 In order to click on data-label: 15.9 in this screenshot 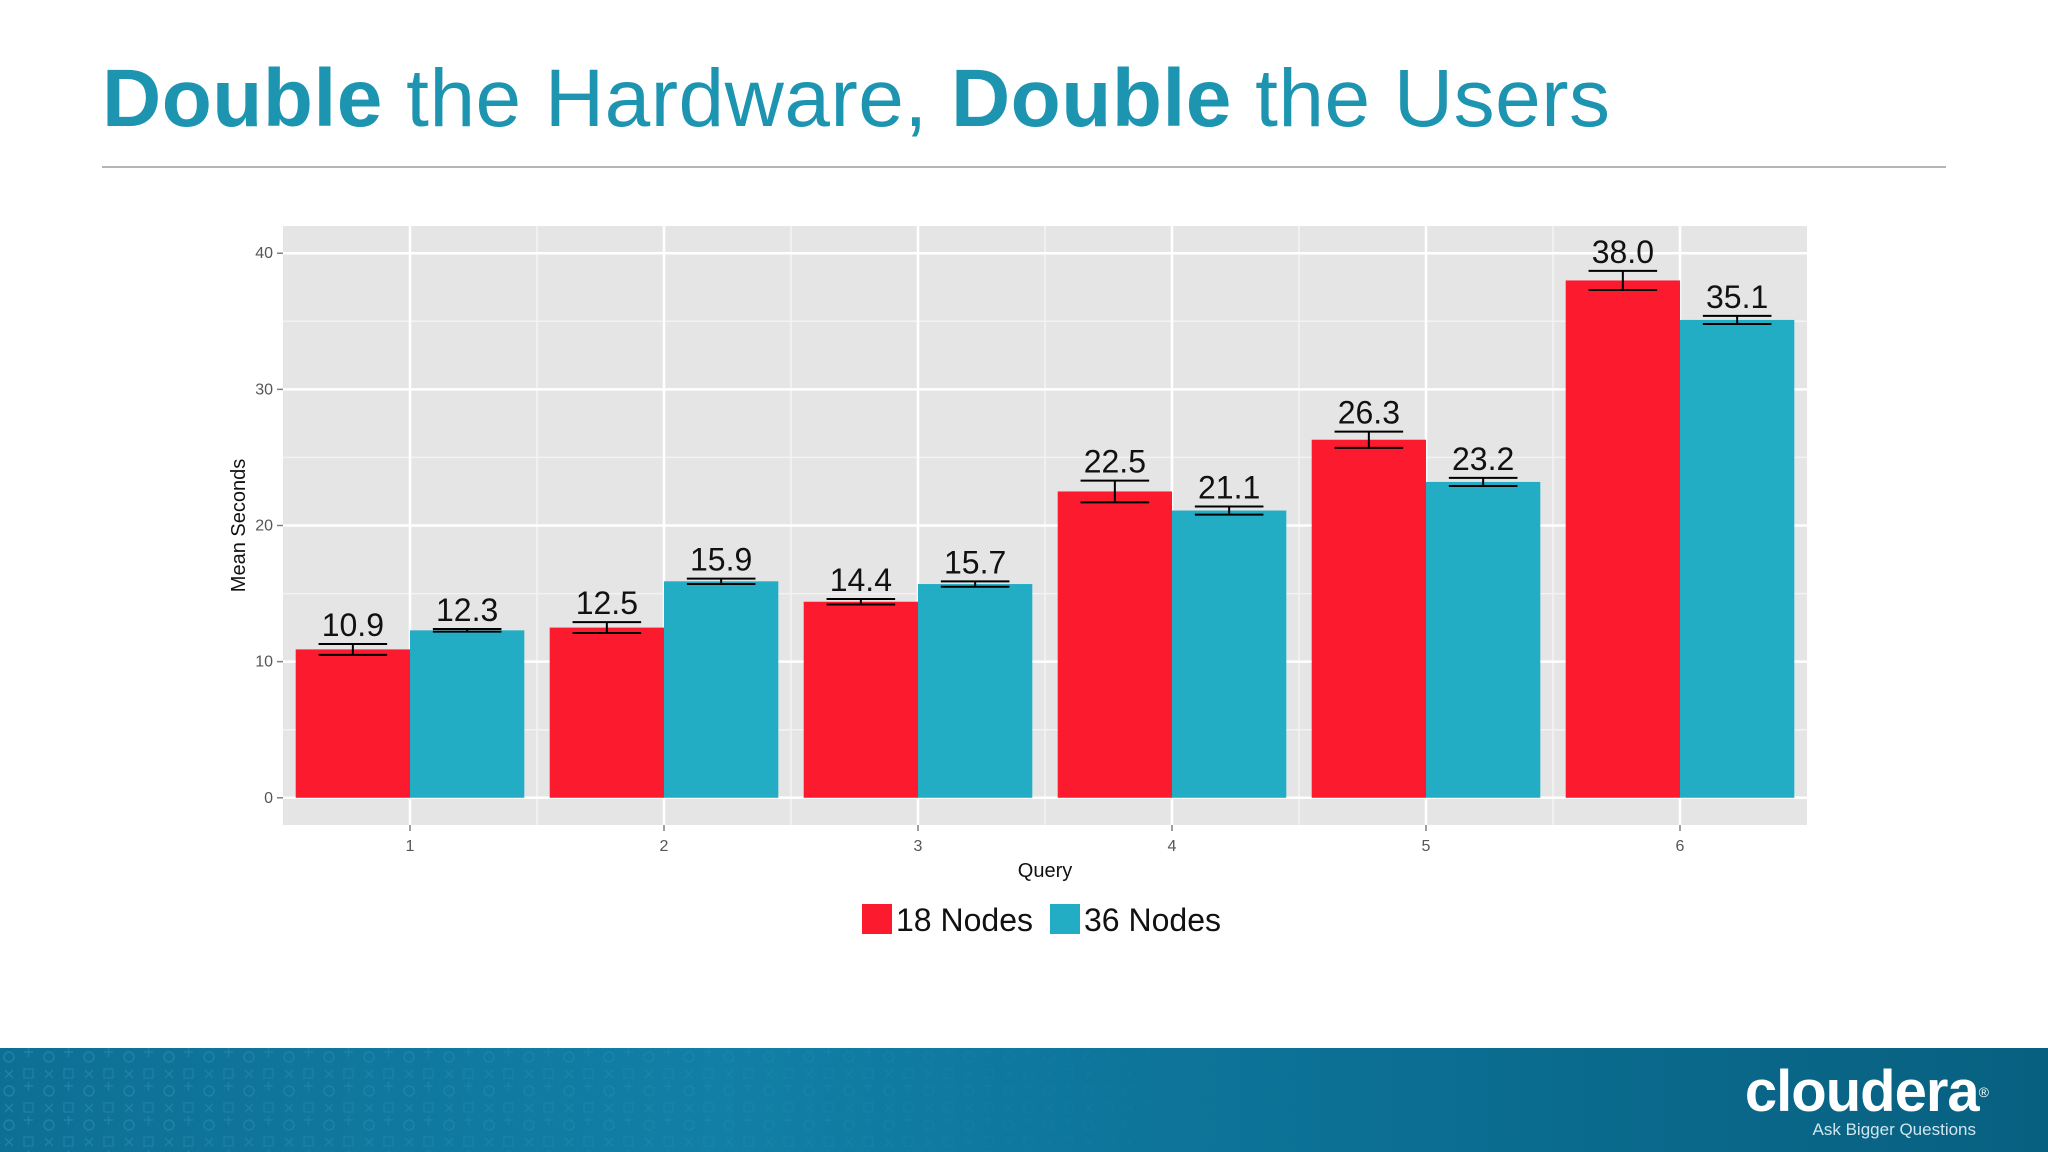, I will do `click(721, 560)`.